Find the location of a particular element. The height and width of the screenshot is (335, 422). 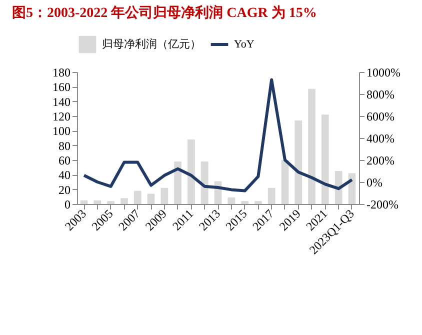

x-tick-label: 2011 is located at coordinates (183, 220).